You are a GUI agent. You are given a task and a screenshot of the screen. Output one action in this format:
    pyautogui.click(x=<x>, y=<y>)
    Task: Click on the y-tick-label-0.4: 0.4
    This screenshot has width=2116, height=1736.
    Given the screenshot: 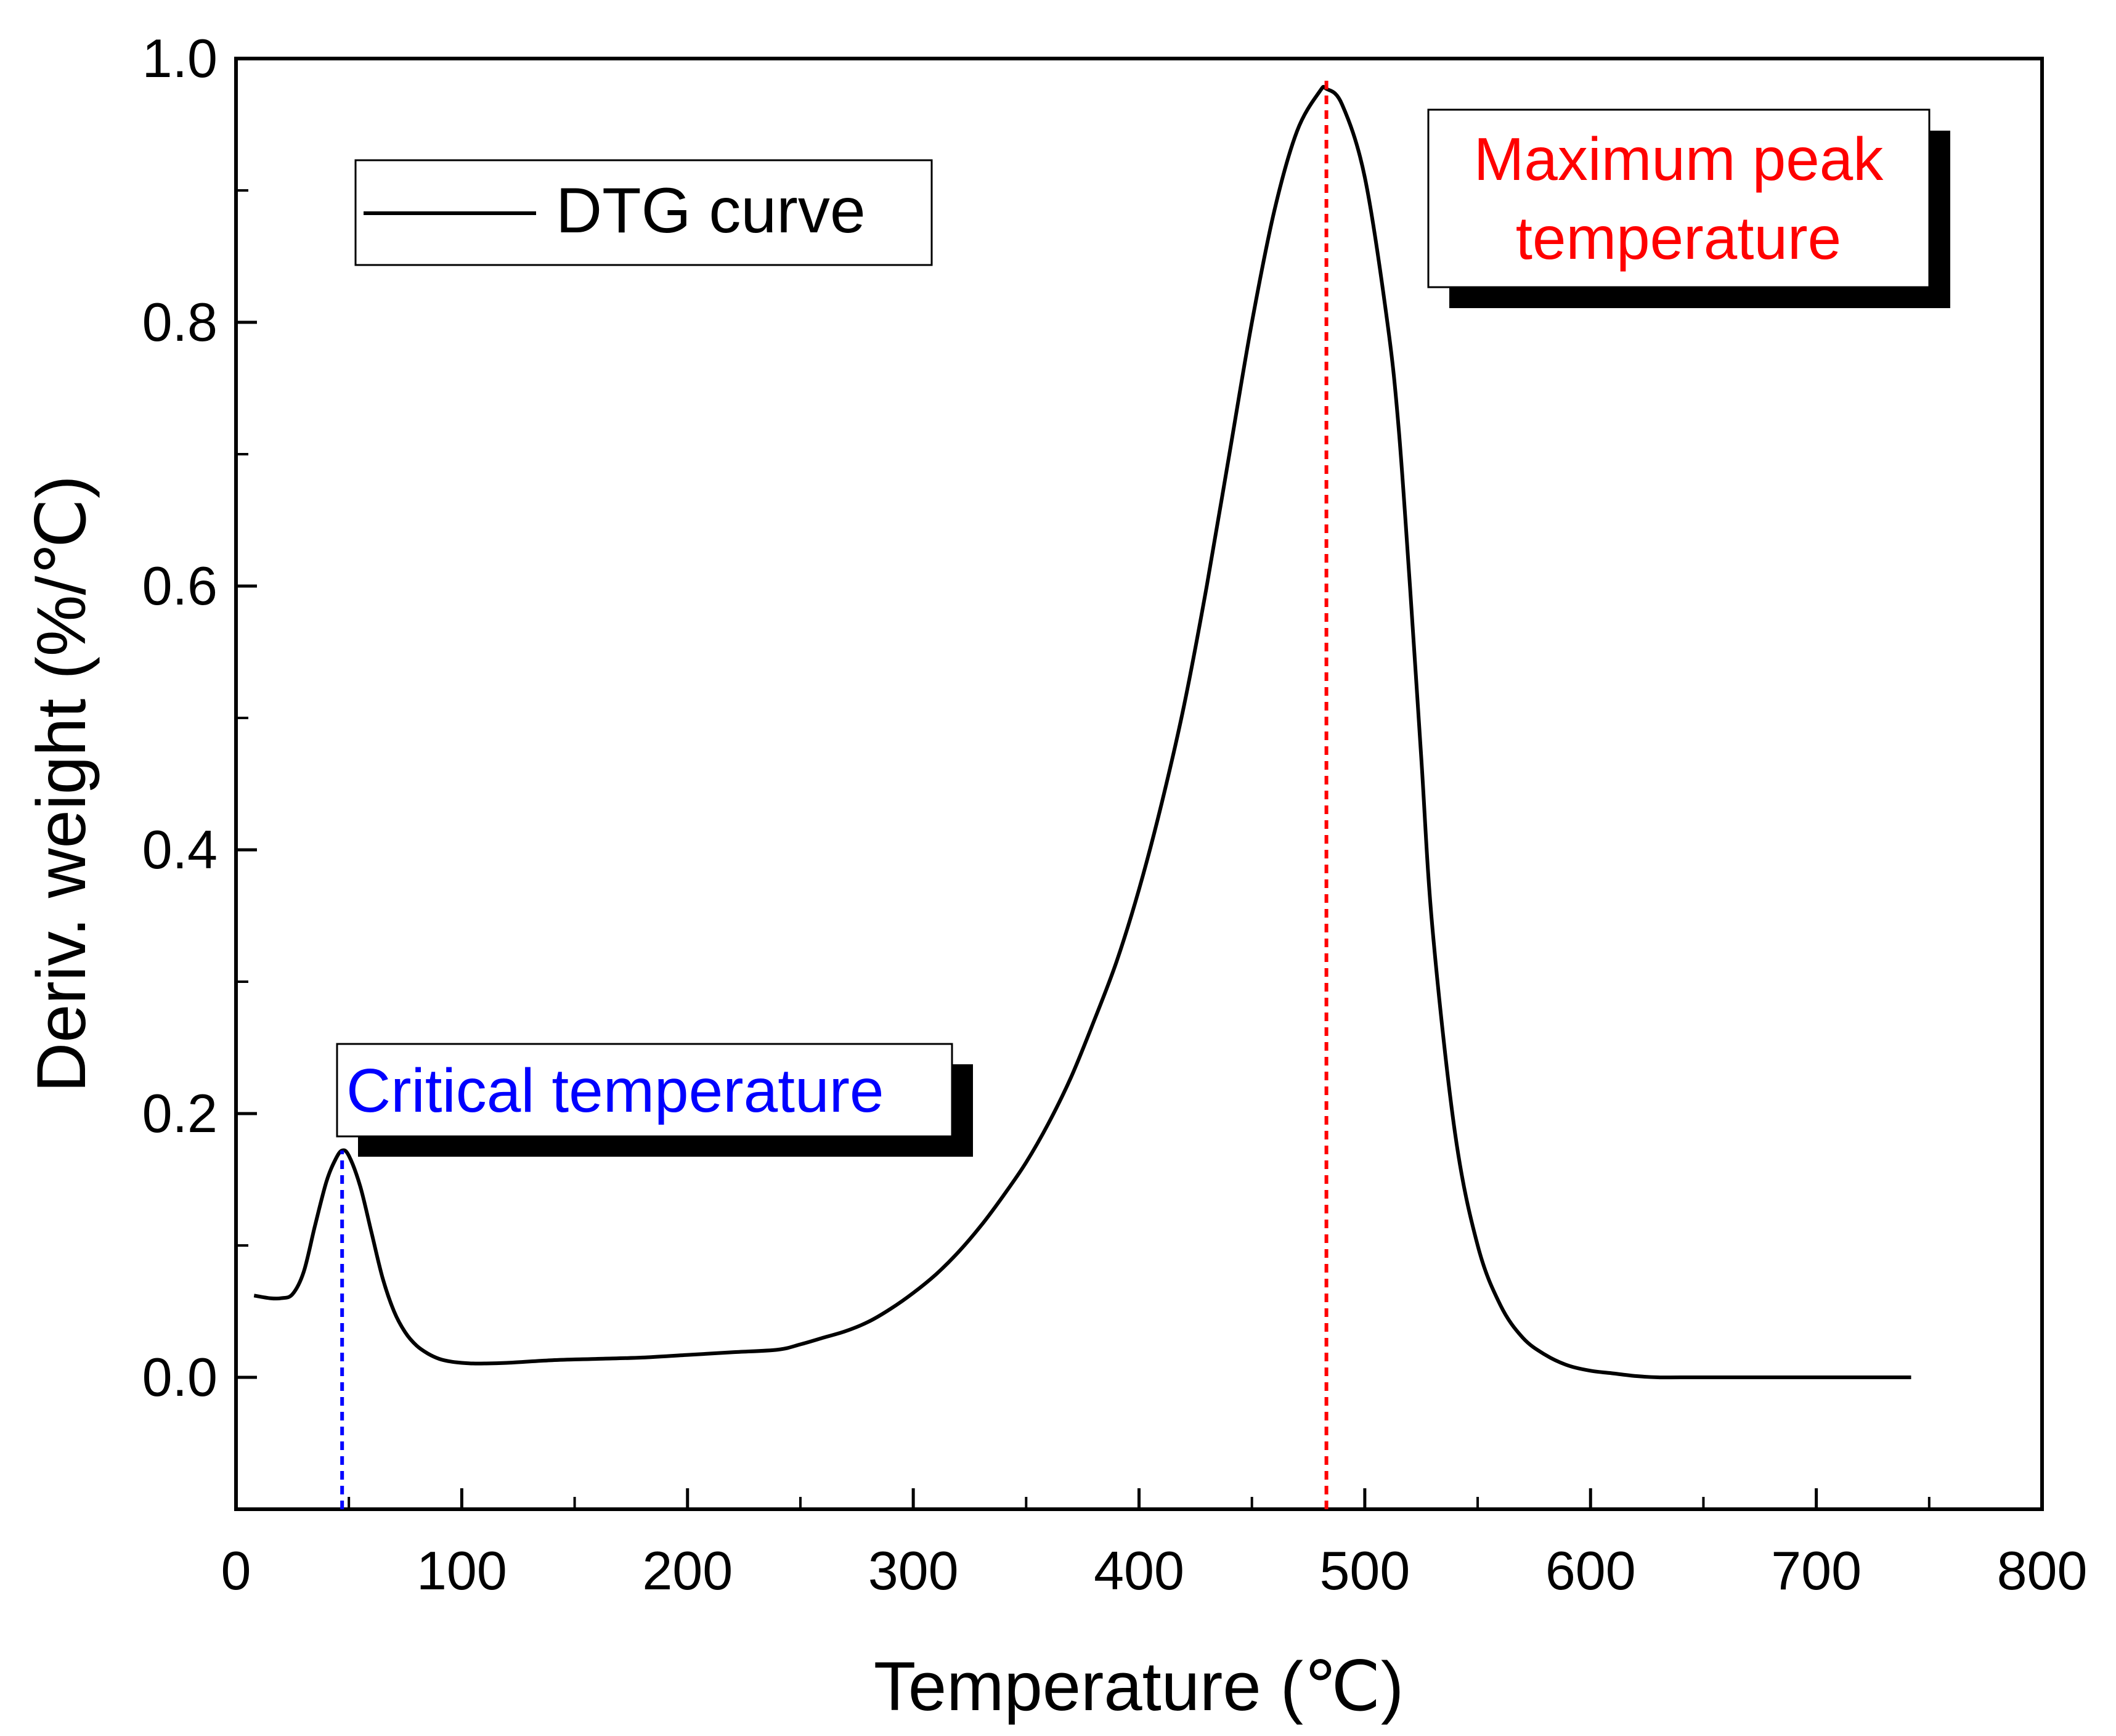 What is the action you would take?
    pyautogui.click(x=180, y=850)
    